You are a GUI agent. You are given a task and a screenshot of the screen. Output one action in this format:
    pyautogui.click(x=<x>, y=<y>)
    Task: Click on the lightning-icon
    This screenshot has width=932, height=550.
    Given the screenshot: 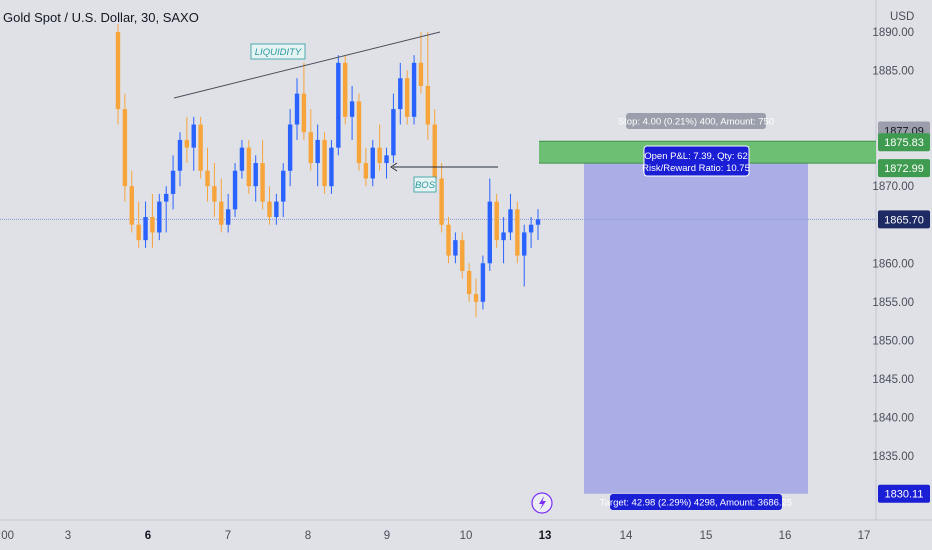 What is the action you would take?
    pyautogui.click(x=542, y=503)
    